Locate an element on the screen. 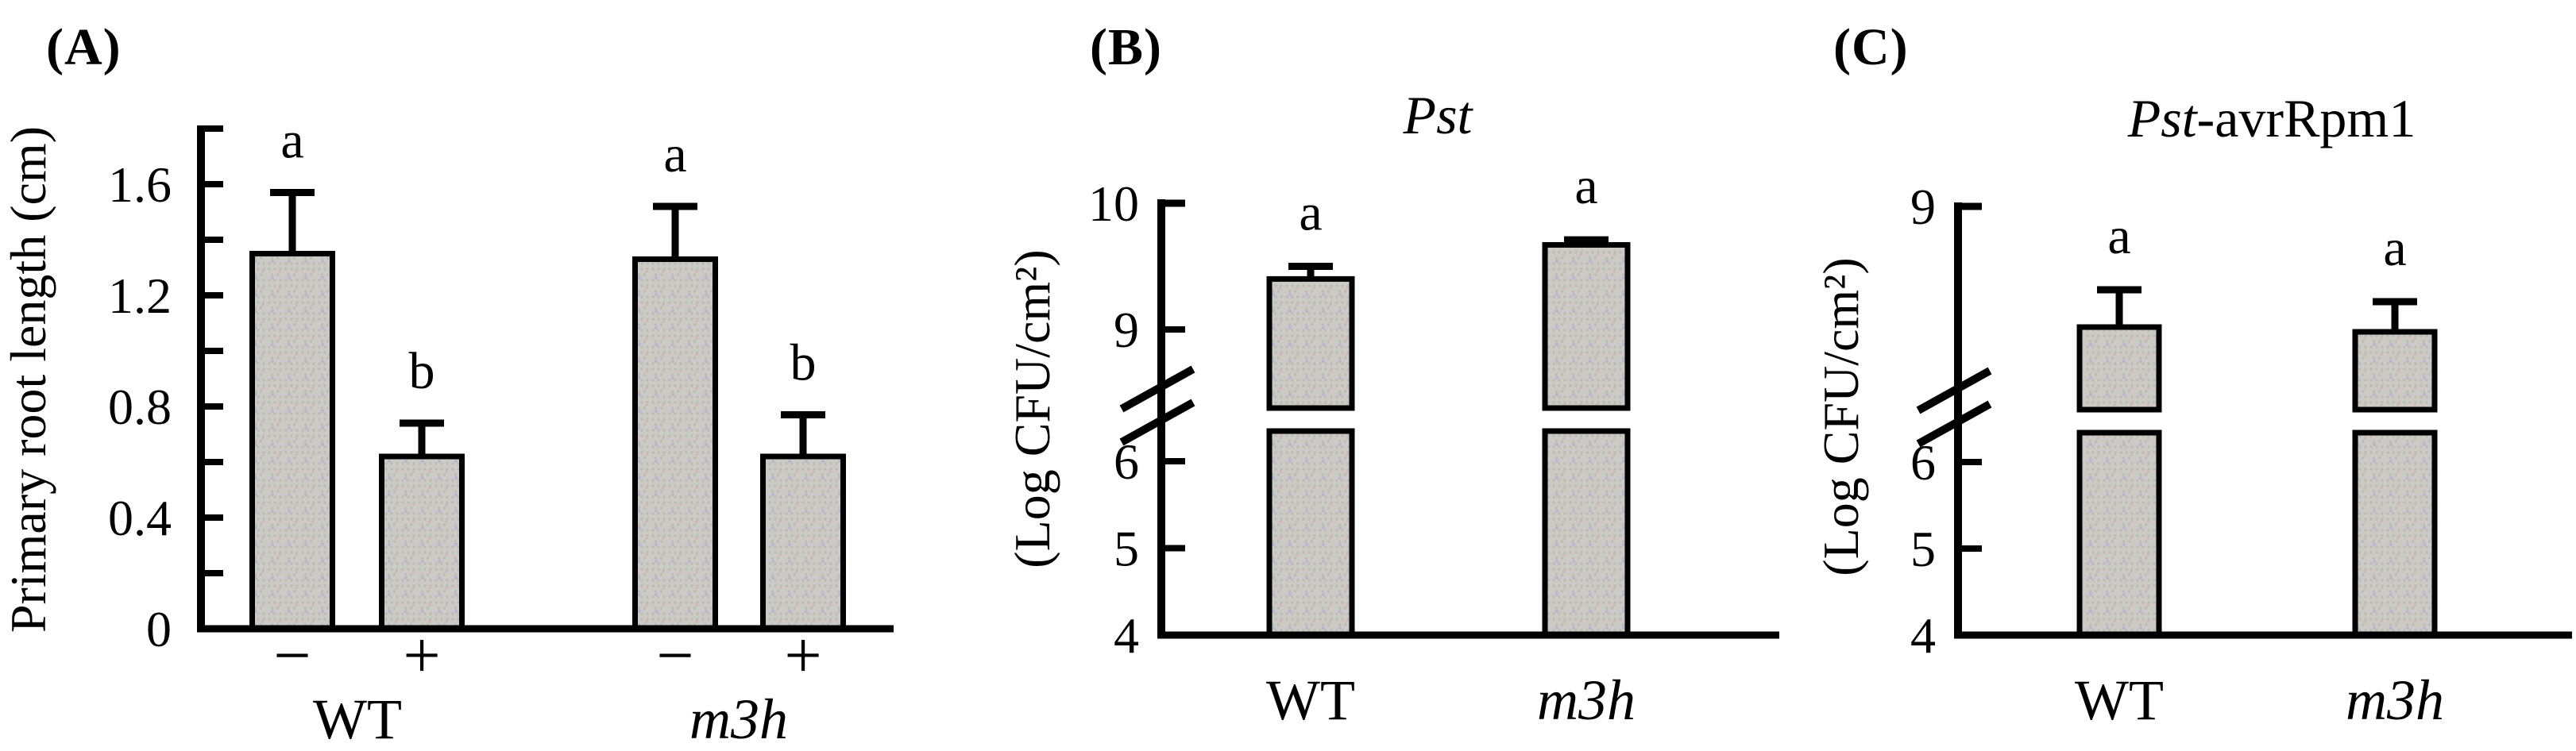 The image size is (2576, 751). panel-a-y-axis-title: Primary root length (cm) is located at coordinates (32, 375).